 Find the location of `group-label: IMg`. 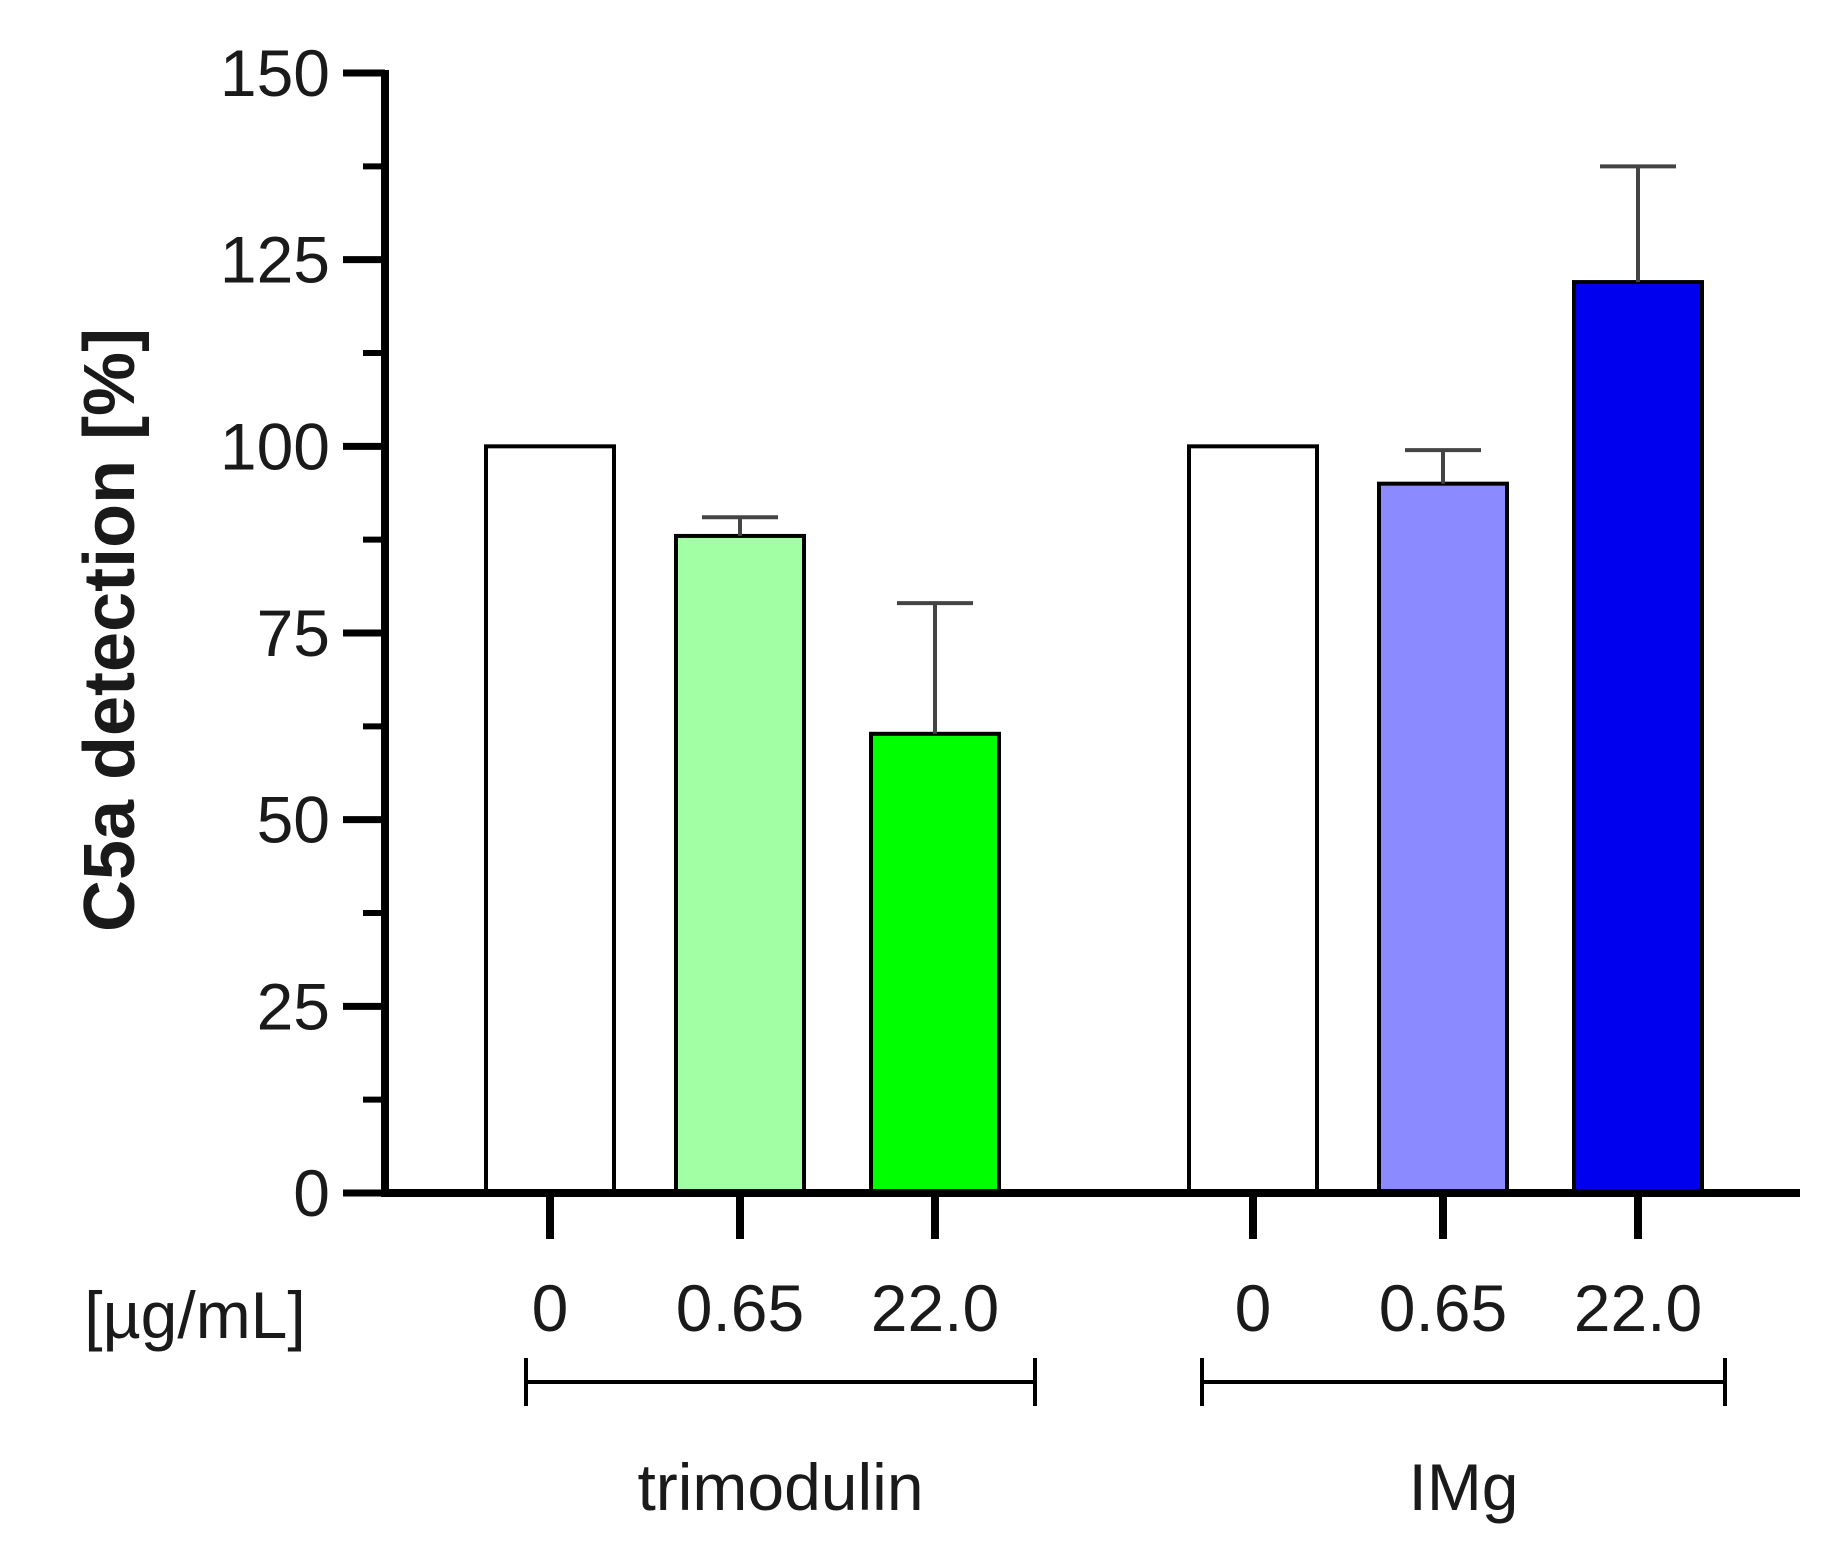

group-label: IMg is located at coordinates (1463, 1487).